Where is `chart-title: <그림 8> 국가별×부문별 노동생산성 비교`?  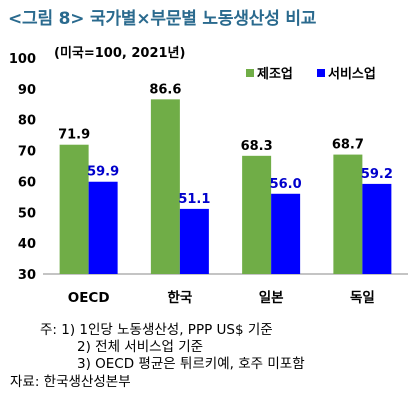 chart-title: <그림 8> 국가별×부문별 노동생산성 비교 is located at coordinates (162, 19).